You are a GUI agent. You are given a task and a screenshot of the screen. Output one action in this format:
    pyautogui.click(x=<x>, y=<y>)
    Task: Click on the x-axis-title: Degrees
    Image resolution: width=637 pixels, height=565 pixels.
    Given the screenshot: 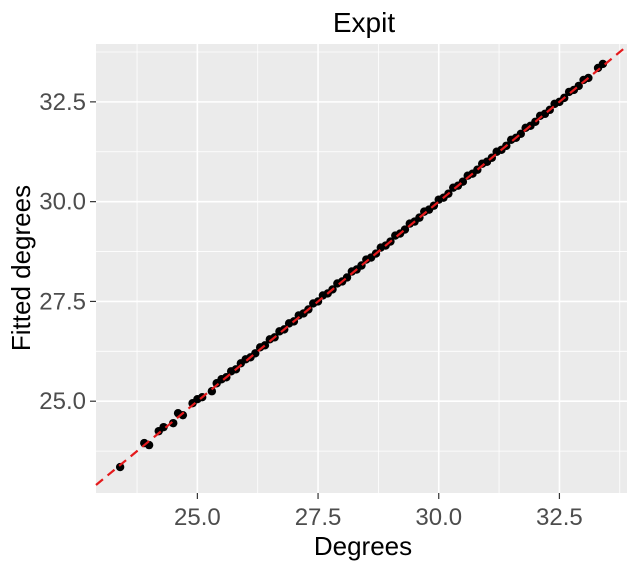 What is the action you would take?
    pyautogui.click(x=363, y=546)
    